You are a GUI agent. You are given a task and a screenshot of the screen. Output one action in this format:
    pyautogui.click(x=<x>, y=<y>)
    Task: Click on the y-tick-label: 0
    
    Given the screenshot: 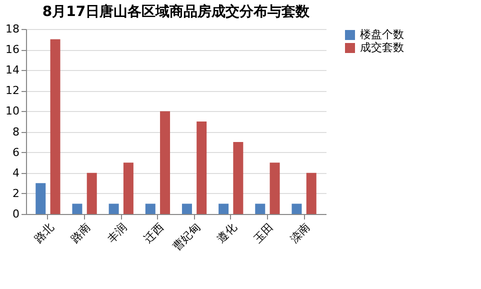 What is the action you would take?
    pyautogui.click(x=16, y=214)
    